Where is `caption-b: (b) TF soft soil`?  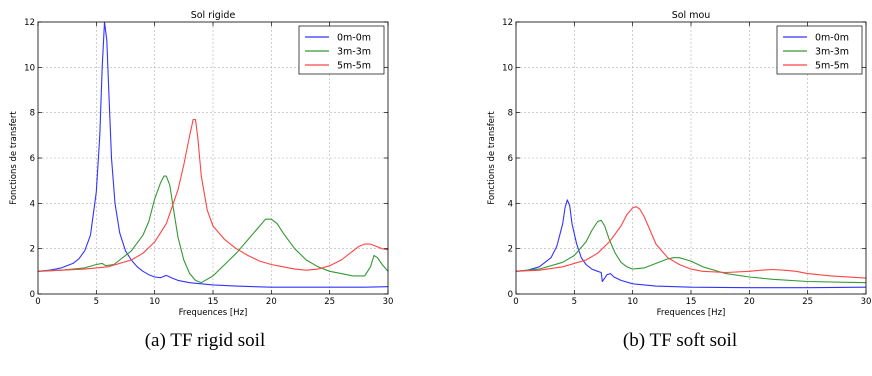
caption-b: (b) TF soft soil is located at coordinates (680, 340).